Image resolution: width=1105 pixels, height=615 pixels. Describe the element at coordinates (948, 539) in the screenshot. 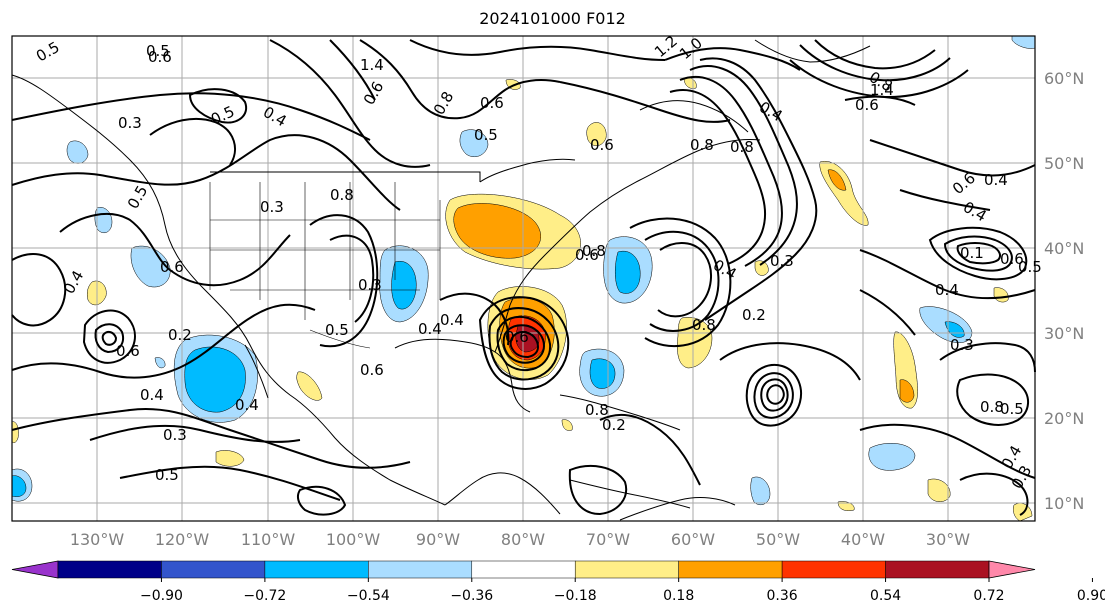

I see `lon-tick-label: 30°W` at that location.